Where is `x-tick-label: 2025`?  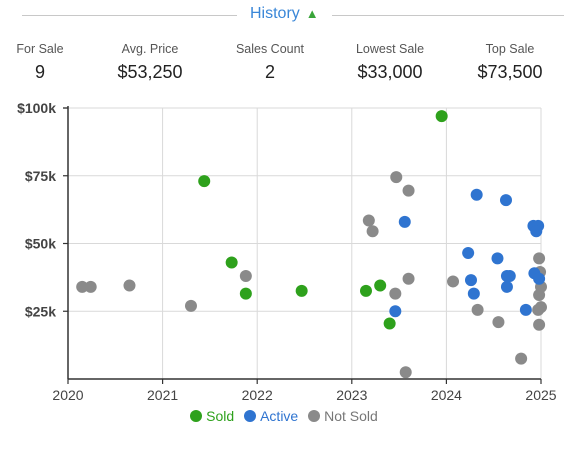
x-tick-label: 2025 is located at coordinates (540, 395).